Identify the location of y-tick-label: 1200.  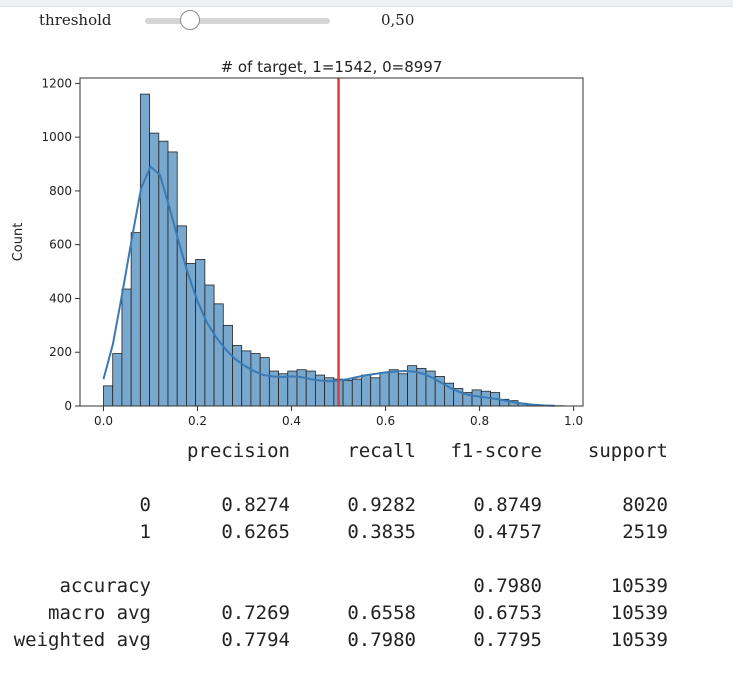
(56, 83).